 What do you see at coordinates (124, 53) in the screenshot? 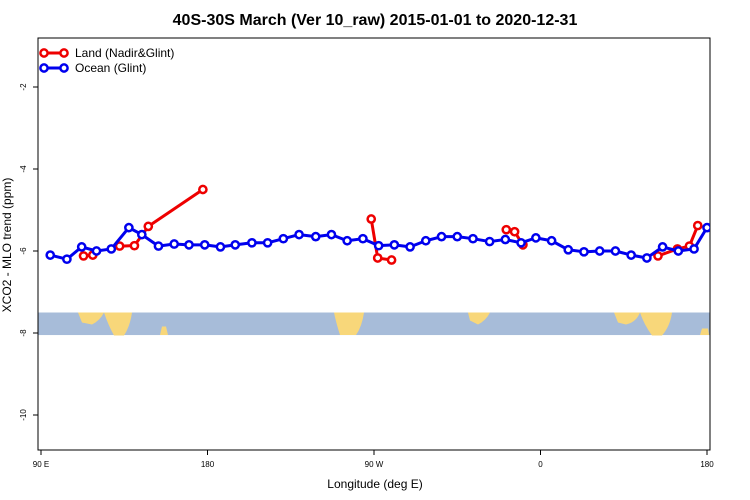
I see `legend-land-label: Land (Nadir&Glint)` at bounding box center [124, 53].